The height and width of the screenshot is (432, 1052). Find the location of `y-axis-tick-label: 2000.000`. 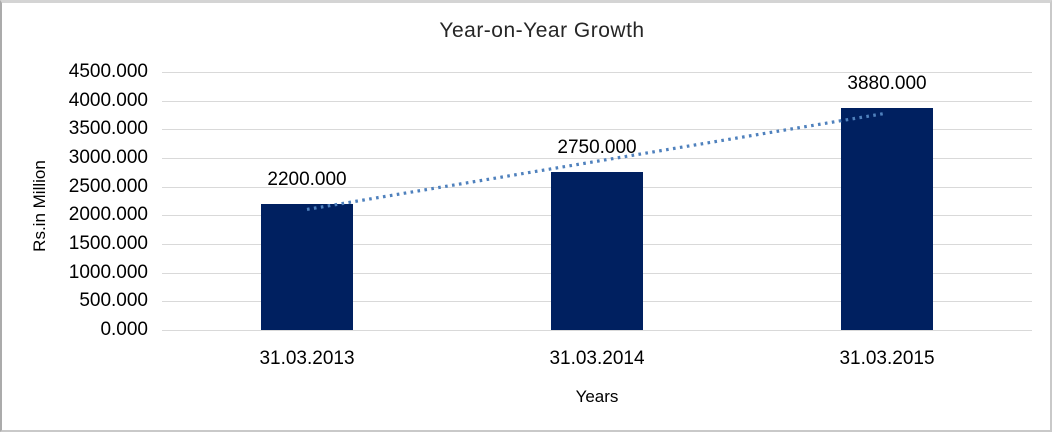

y-axis-tick-label: 2000.000 is located at coordinates (108, 215).